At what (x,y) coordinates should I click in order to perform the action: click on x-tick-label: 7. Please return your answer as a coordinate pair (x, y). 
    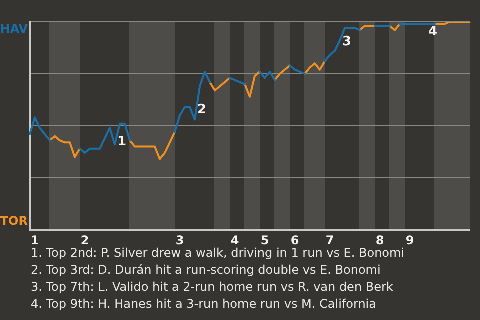
    Looking at the image, I should click on (330, 240).